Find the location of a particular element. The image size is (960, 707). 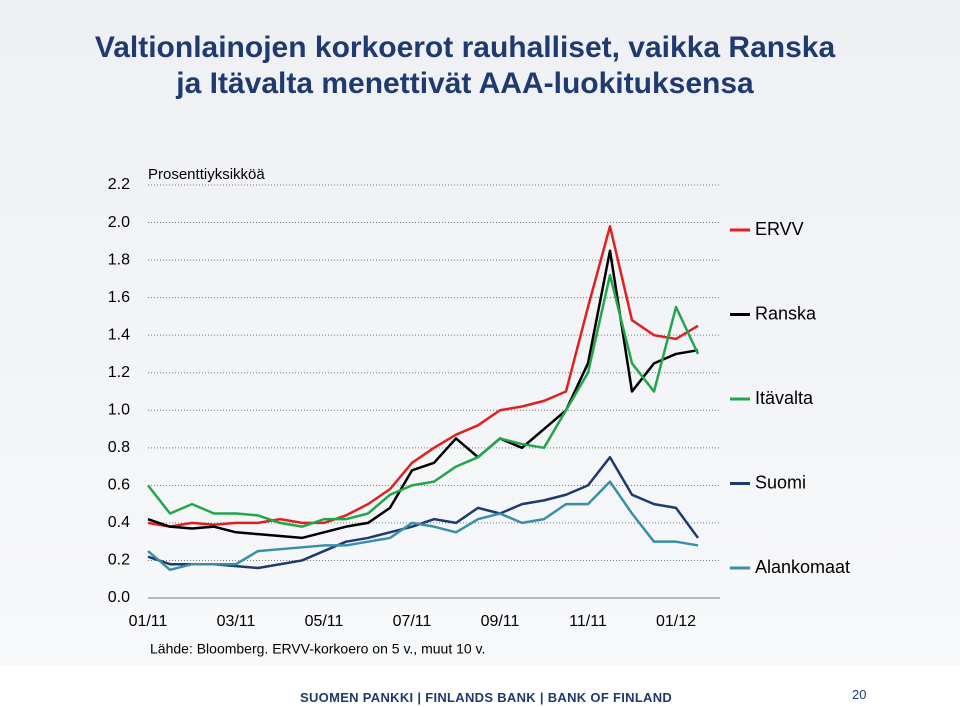

legend-label: Itävalta is located at coordinates (784, 398).